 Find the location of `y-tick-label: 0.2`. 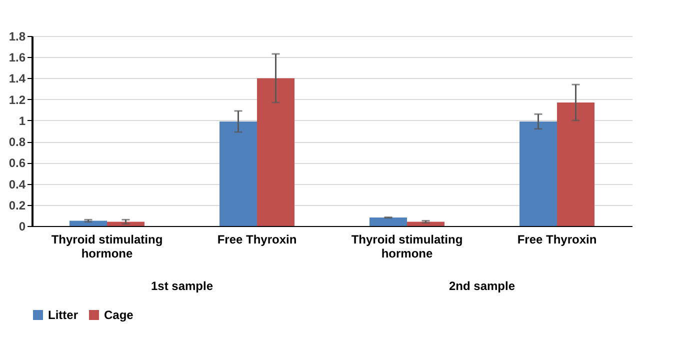

y-tick-label: 0.2 is located at coordinates (17, 205).